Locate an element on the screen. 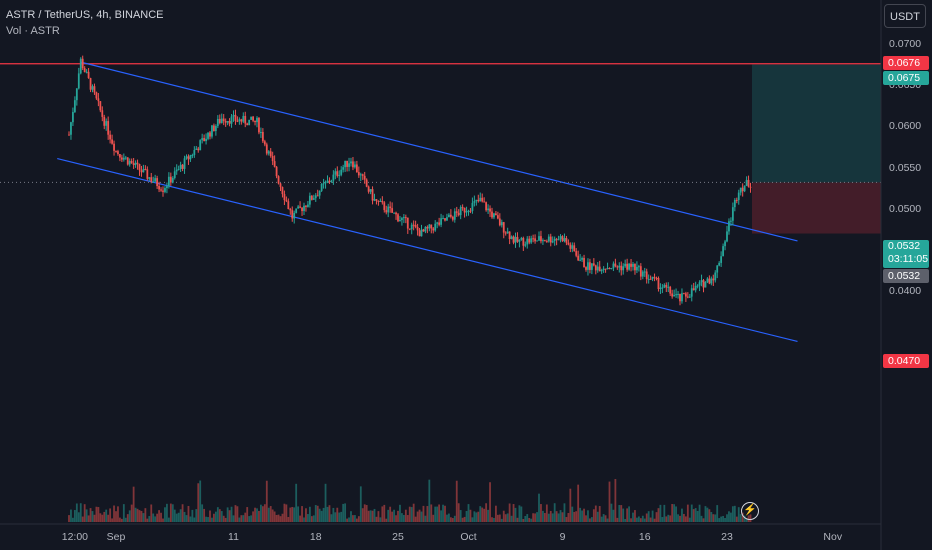 The height and width of the screenshot is (550, 932). volume-indicator-label: Vol · ASTR is located at coordinates (33, 31).